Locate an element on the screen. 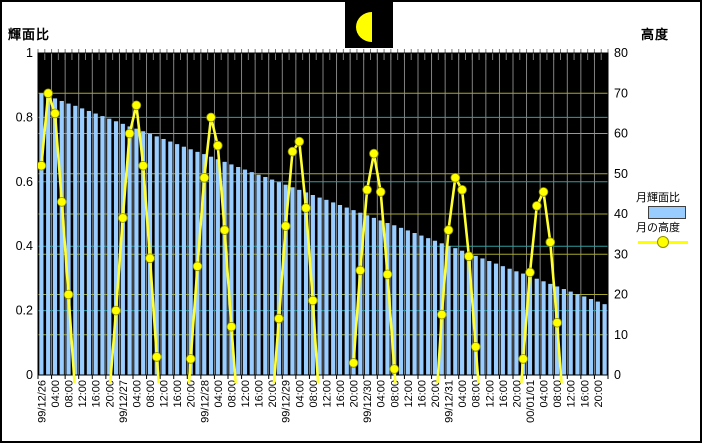  moon-phase-icon is located at coordinates (369, 25).